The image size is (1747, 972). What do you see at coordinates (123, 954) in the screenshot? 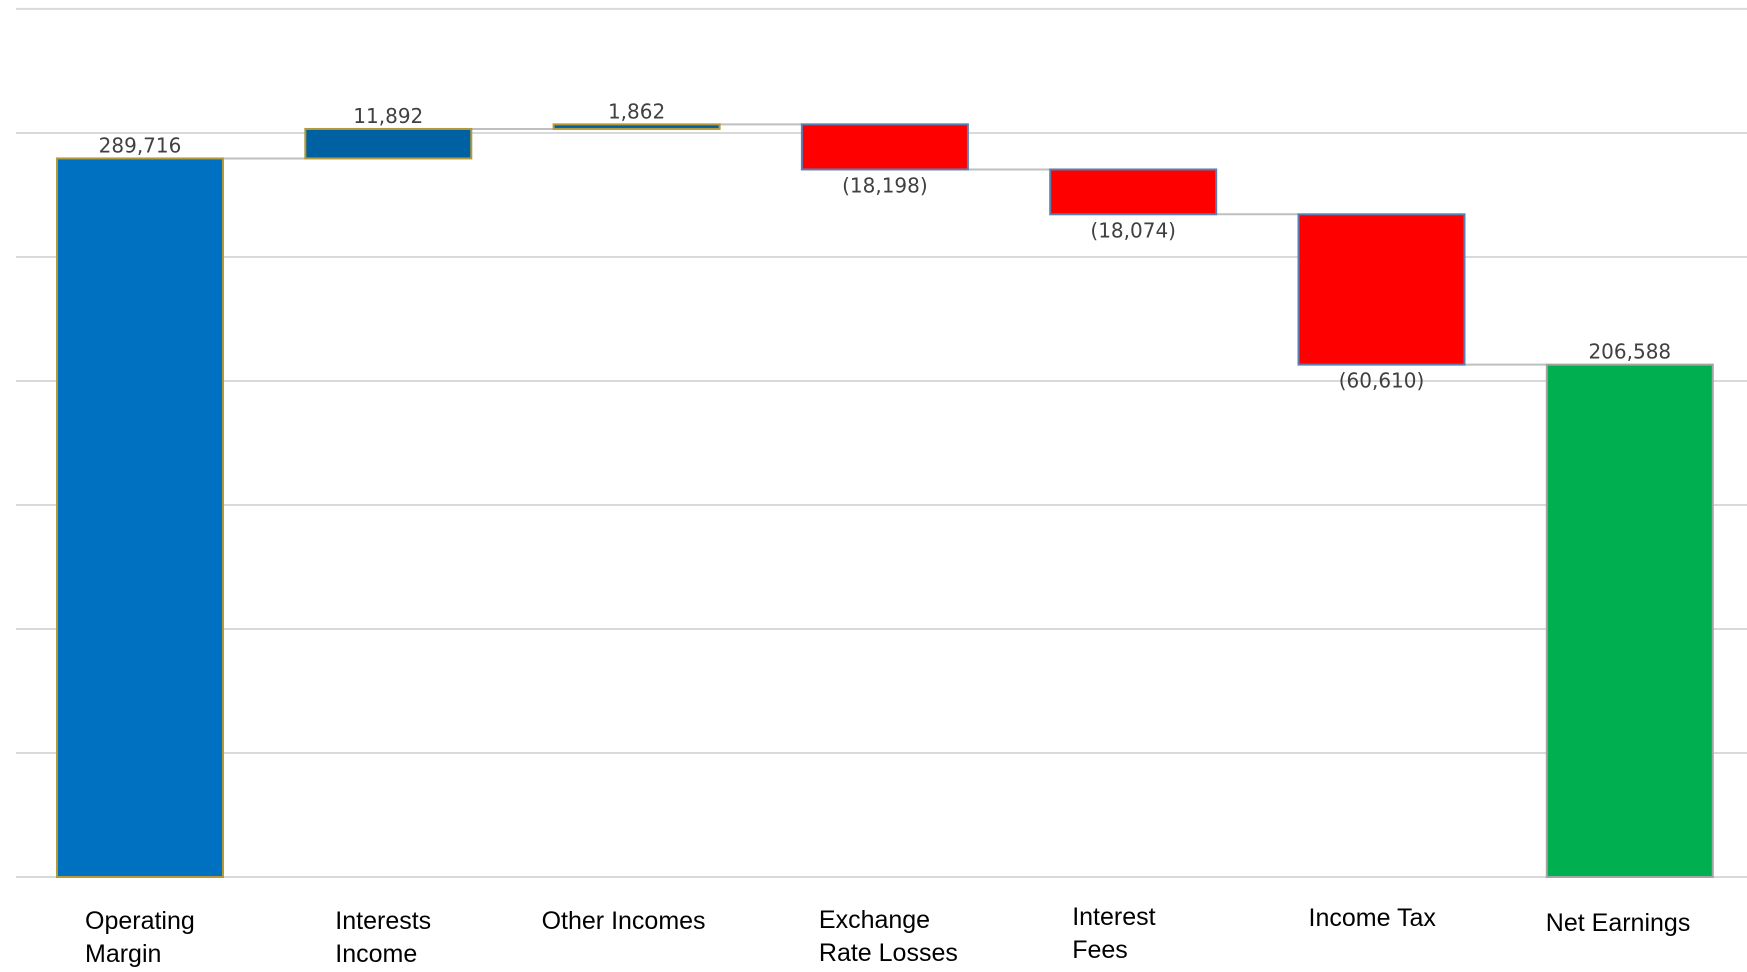
I see `category-label: Margin` at bounding box center [123, 954].